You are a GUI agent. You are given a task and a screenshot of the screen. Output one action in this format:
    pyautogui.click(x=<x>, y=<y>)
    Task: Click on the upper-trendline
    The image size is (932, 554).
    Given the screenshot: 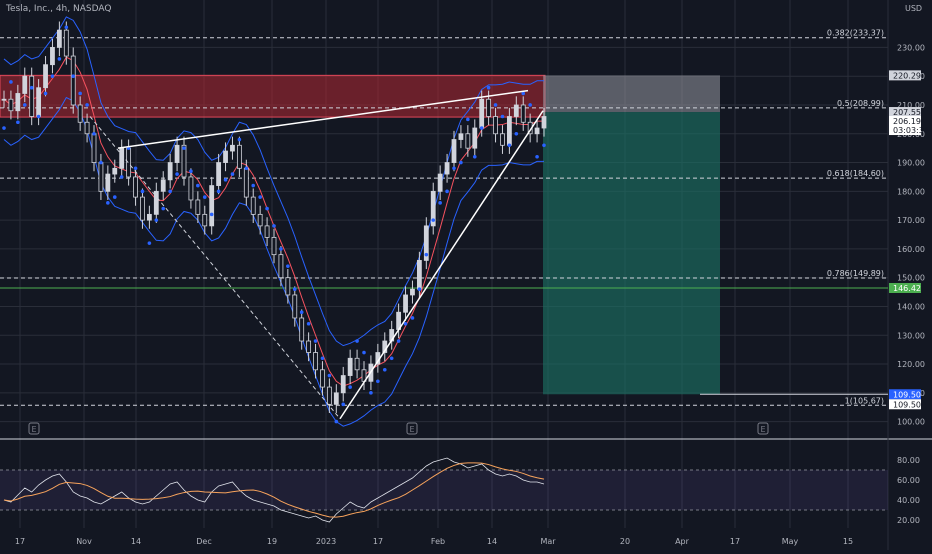 What is the action you would take?
    pyautogui.click(x=323, y=119)
    